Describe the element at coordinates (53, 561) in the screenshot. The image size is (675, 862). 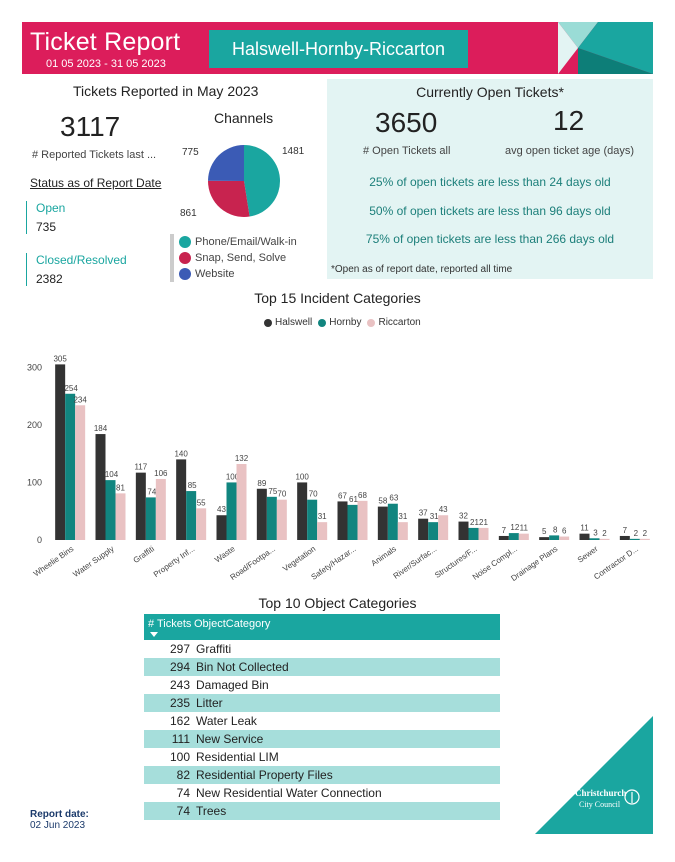
I see `x-category-label: Wheelie Bins` at that location.